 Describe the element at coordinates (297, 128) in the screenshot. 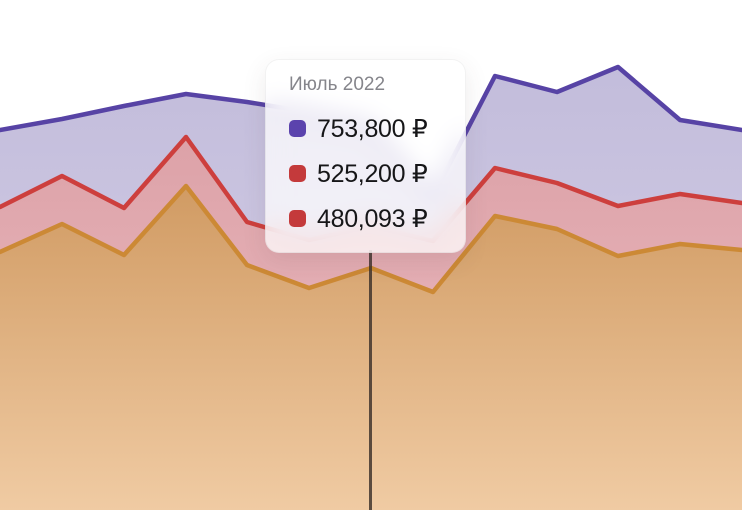

I see `series-1-swatch-icon` at that location.